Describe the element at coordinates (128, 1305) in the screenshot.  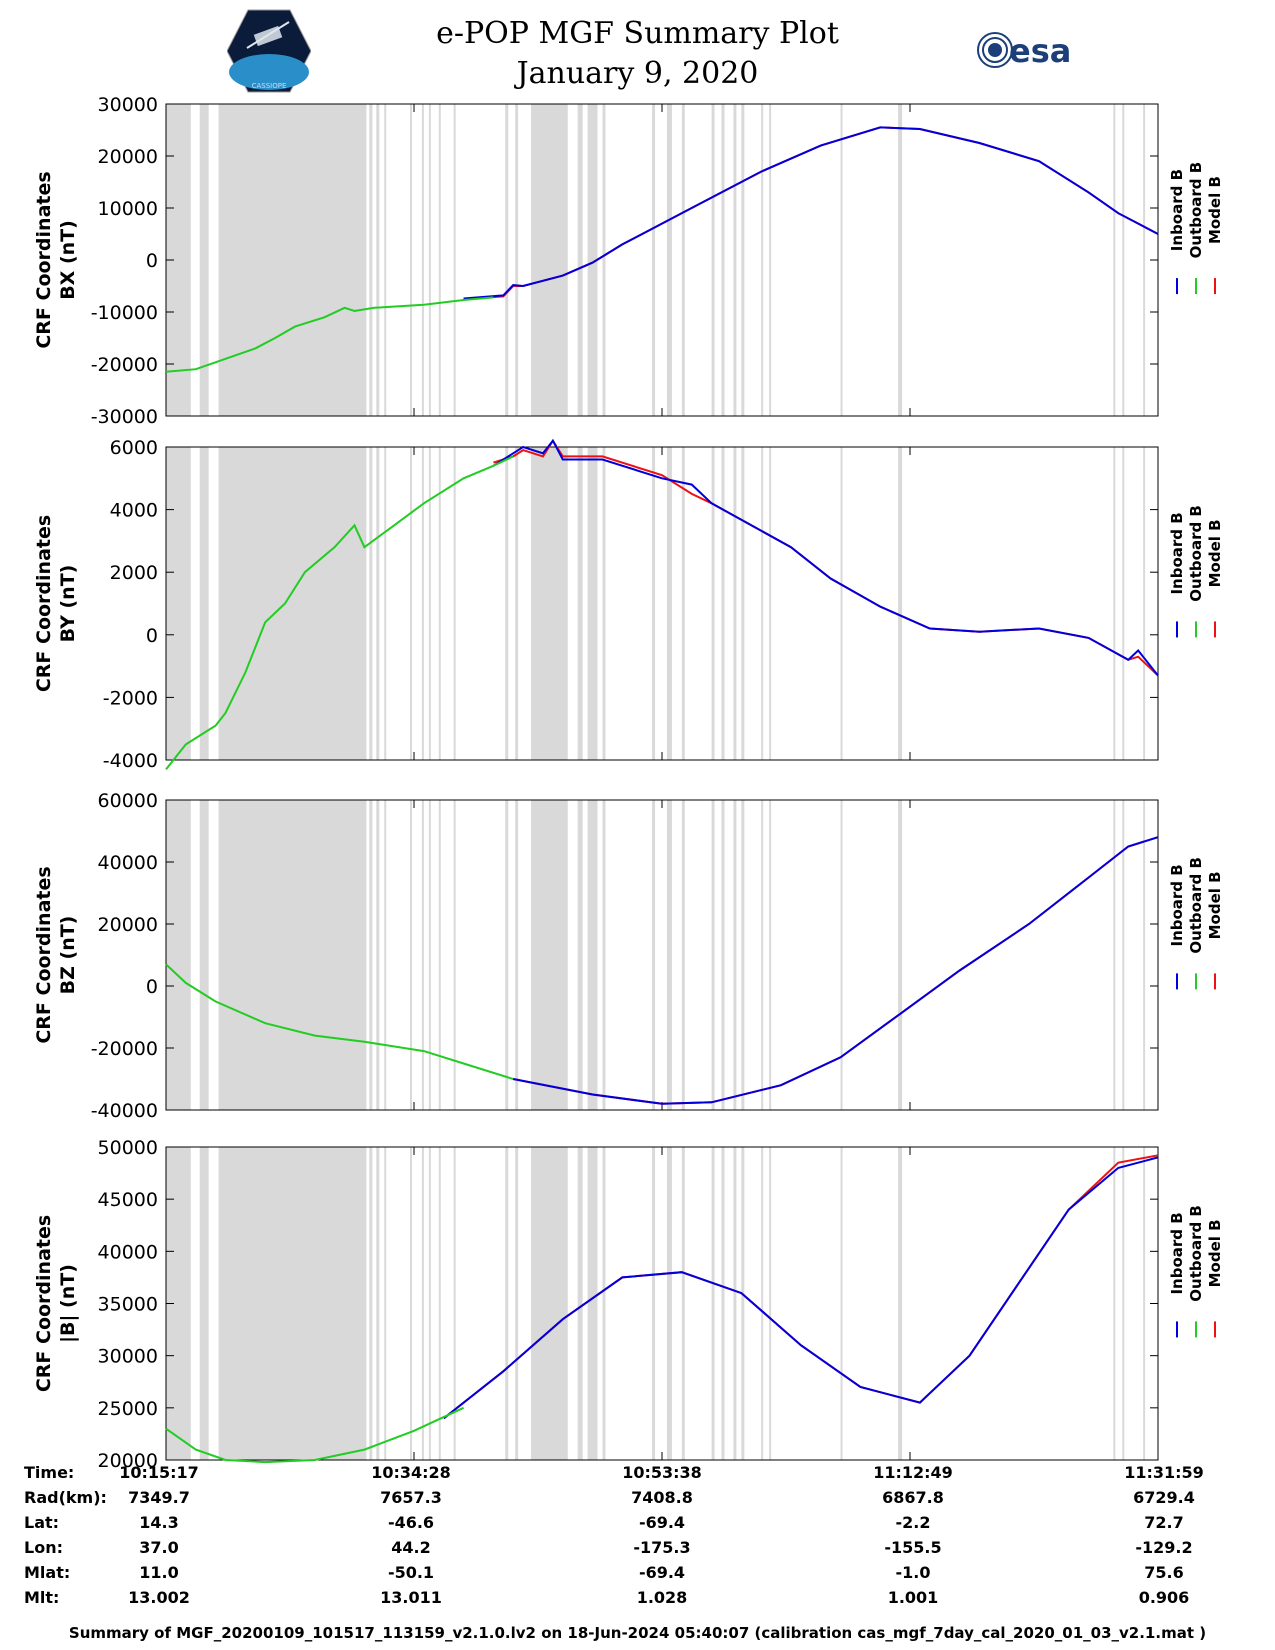
I see `y-tick-label: 35000` at that location.